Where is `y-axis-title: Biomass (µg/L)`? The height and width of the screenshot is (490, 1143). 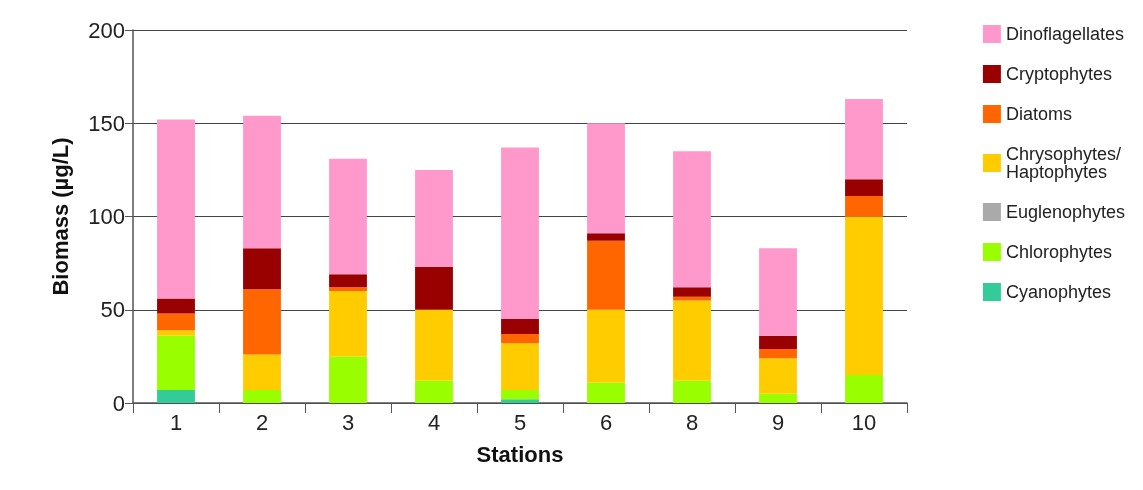 y-axis-title: Biomass (µg/L) is located at coordinates (60, 216).